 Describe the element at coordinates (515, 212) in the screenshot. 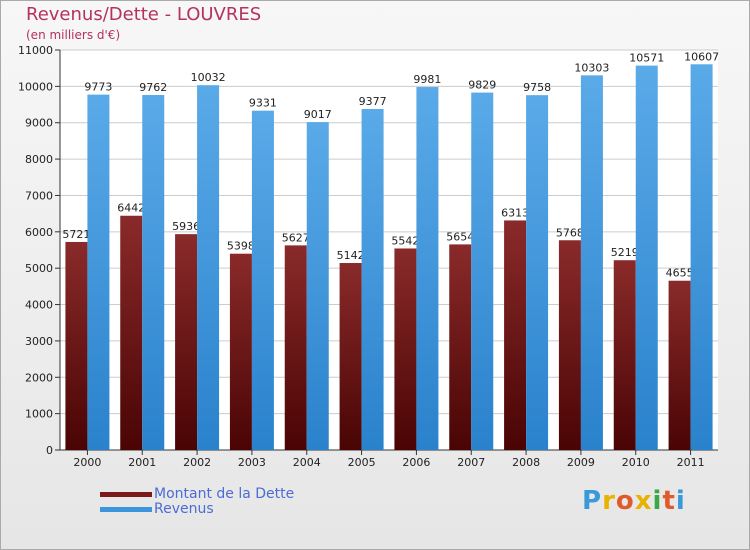

I see `data-label-dette: 6313` at that location.